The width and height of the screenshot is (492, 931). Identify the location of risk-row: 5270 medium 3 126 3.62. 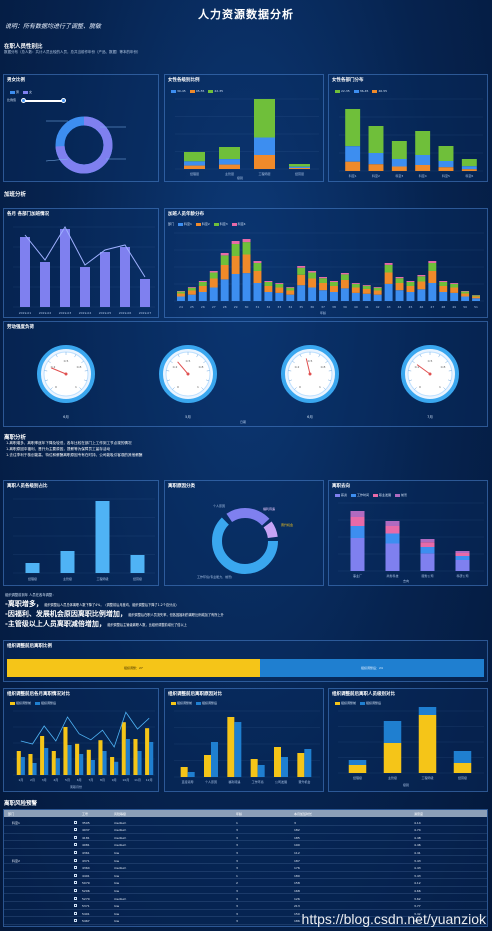
(245, 898).